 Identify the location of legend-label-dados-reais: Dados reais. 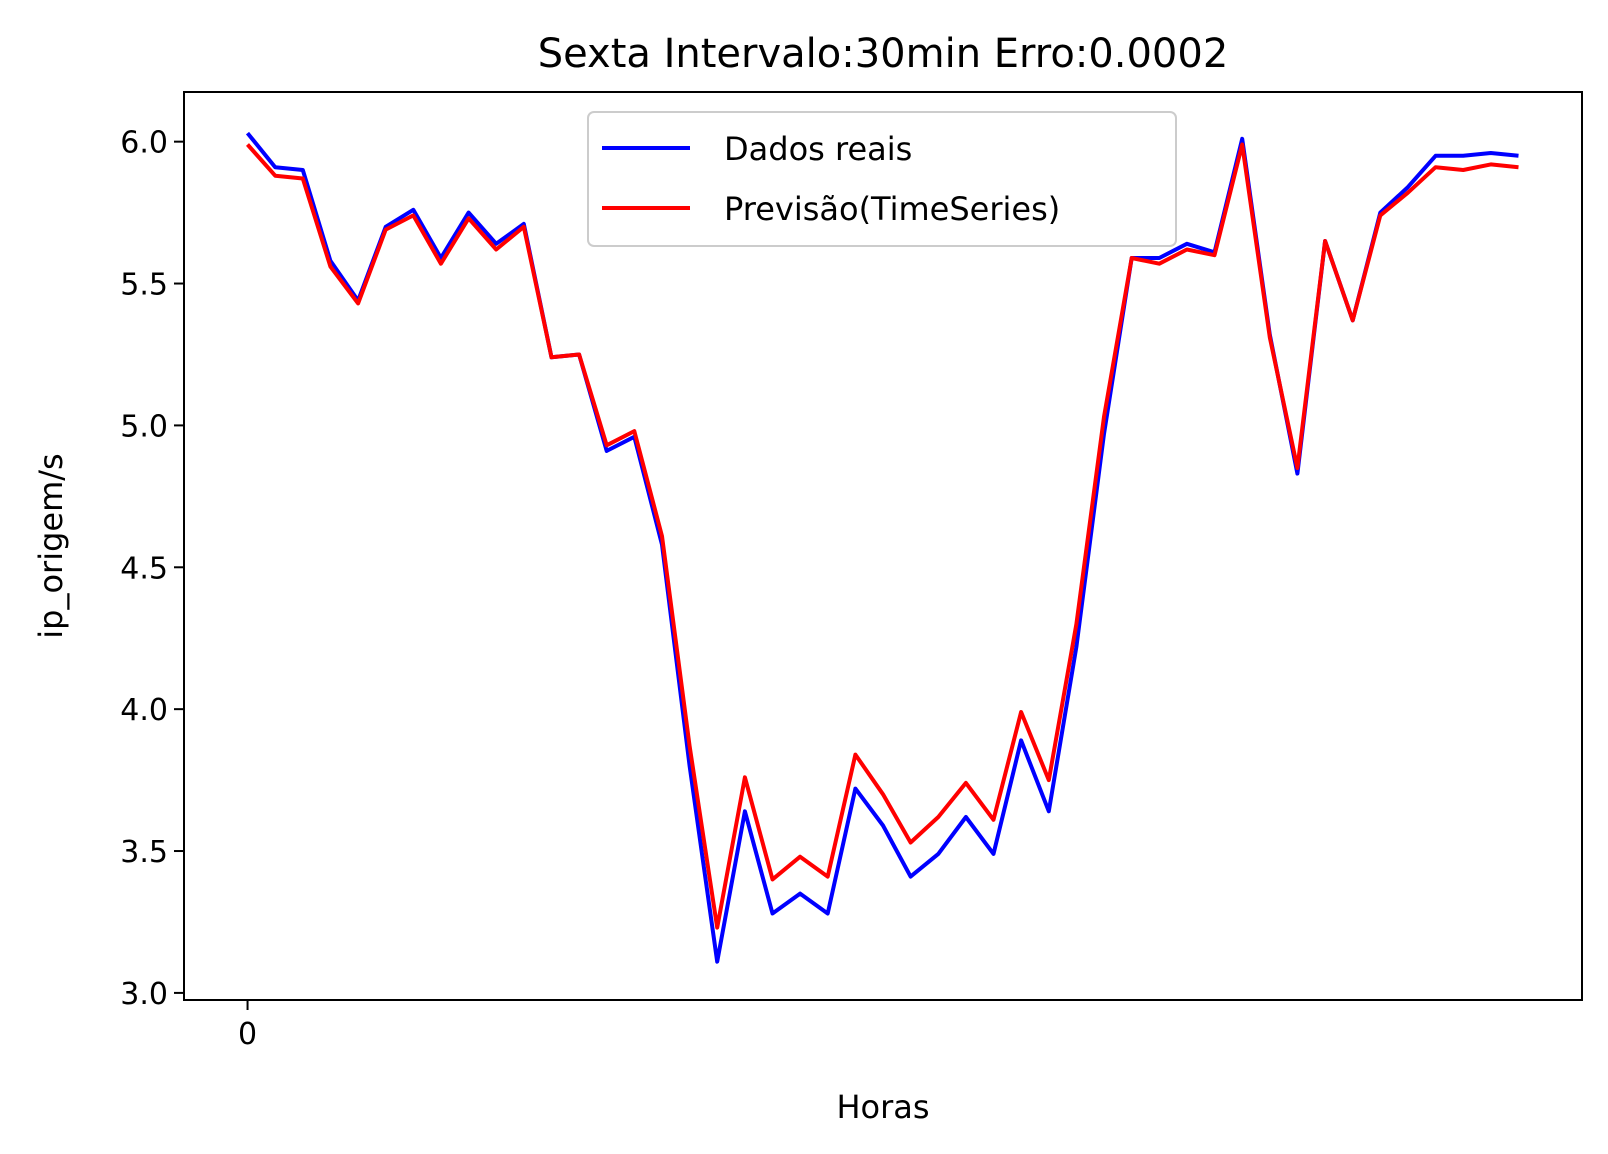
(818, 149).